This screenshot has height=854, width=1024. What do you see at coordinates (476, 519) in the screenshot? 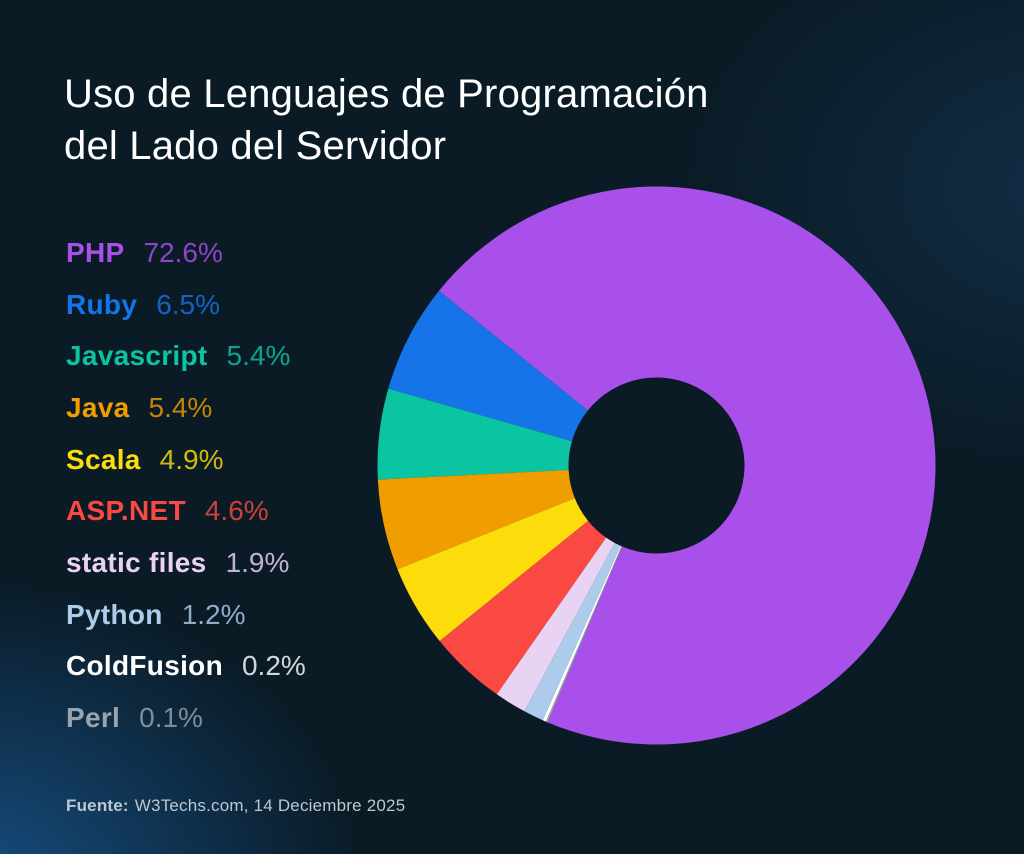
I see `slice-java` at bounding box center [476, 519].